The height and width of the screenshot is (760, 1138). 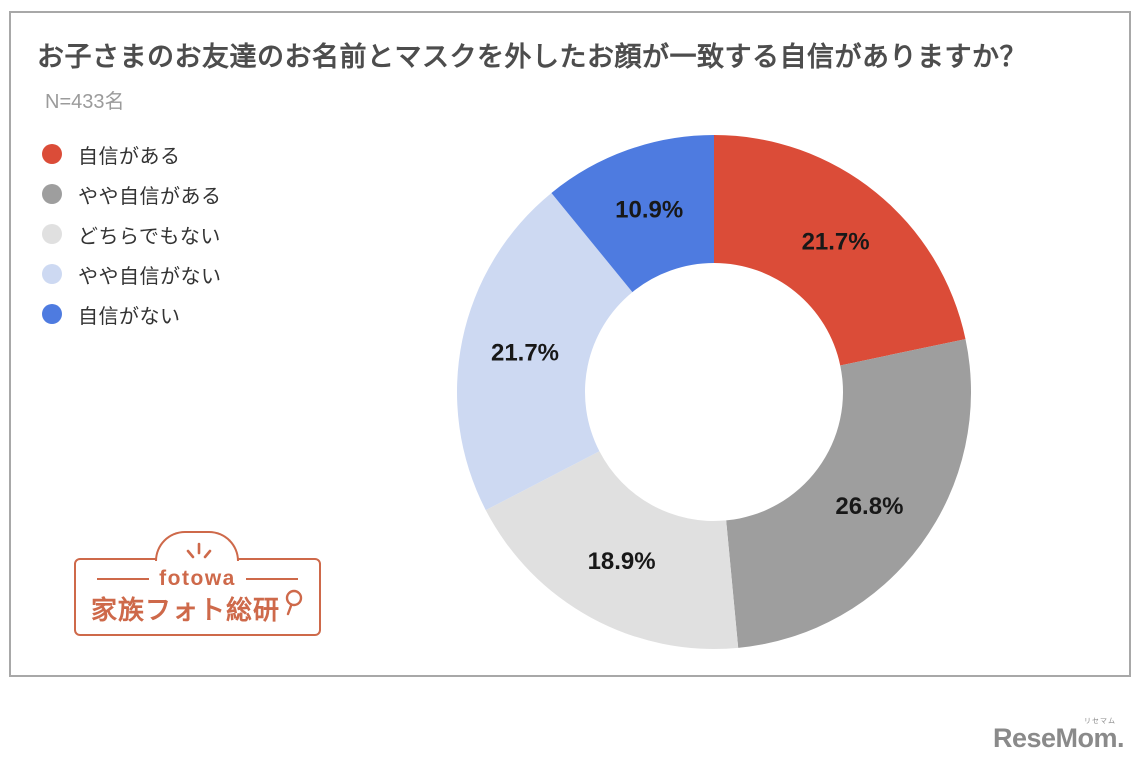 I want to click on resemom-logo: リセマム ReseMom., so click(x=1059, y=737).